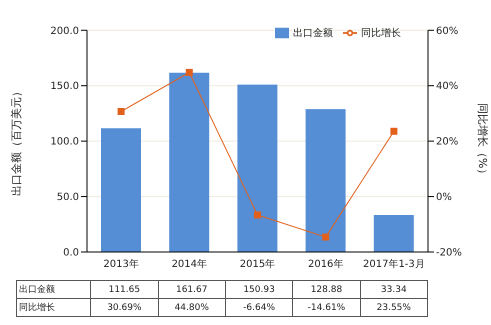 Image resolution: width=491 pixels, height=325 pixels. I want to click on x-tick-label: 2013年, so click(121, 264).